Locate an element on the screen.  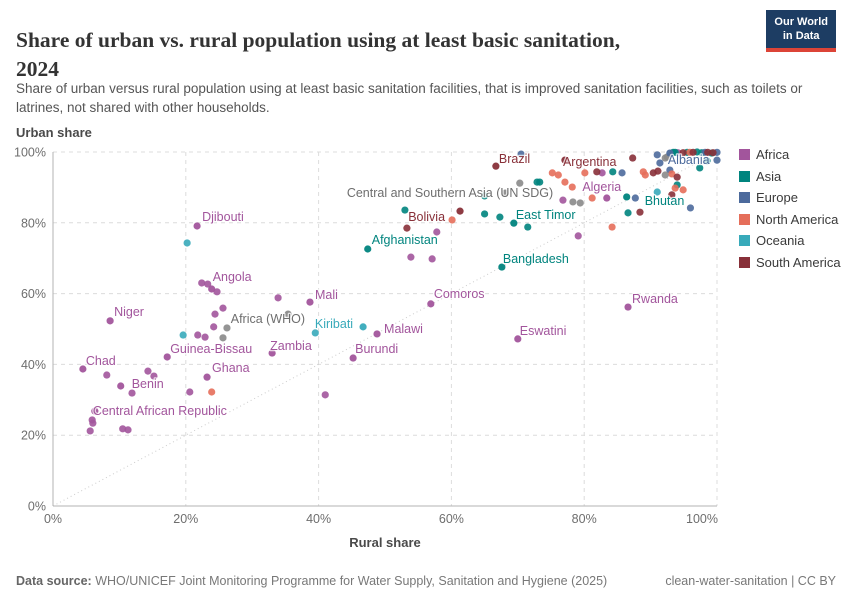
data-point-brazil is located at coordinates (496, 166).